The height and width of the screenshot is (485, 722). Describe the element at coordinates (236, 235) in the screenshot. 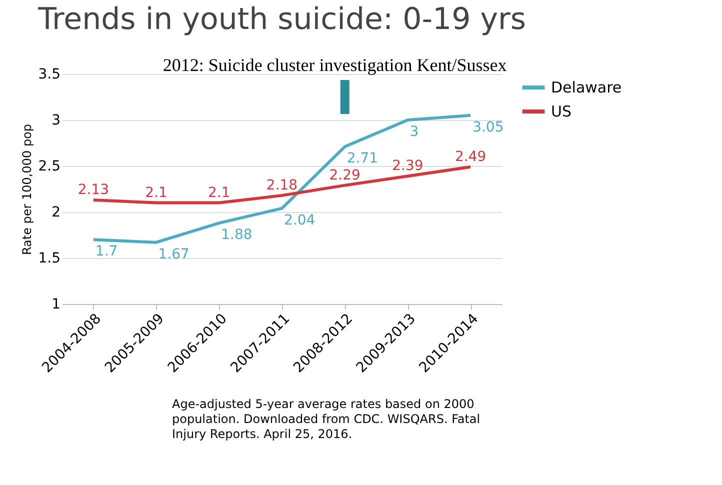

I see `data-label: 1.88` at that location.